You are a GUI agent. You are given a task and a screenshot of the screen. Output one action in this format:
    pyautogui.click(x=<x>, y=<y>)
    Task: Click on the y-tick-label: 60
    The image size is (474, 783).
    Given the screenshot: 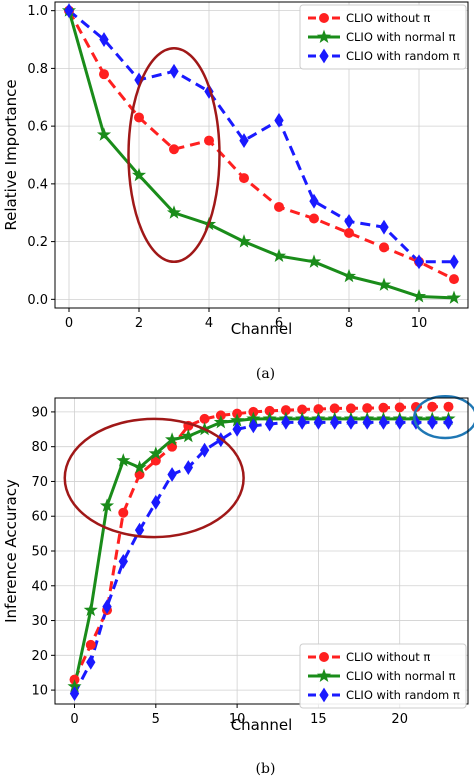 What is the action you would take?
    pyautogui.click(x=39, y=517)
    